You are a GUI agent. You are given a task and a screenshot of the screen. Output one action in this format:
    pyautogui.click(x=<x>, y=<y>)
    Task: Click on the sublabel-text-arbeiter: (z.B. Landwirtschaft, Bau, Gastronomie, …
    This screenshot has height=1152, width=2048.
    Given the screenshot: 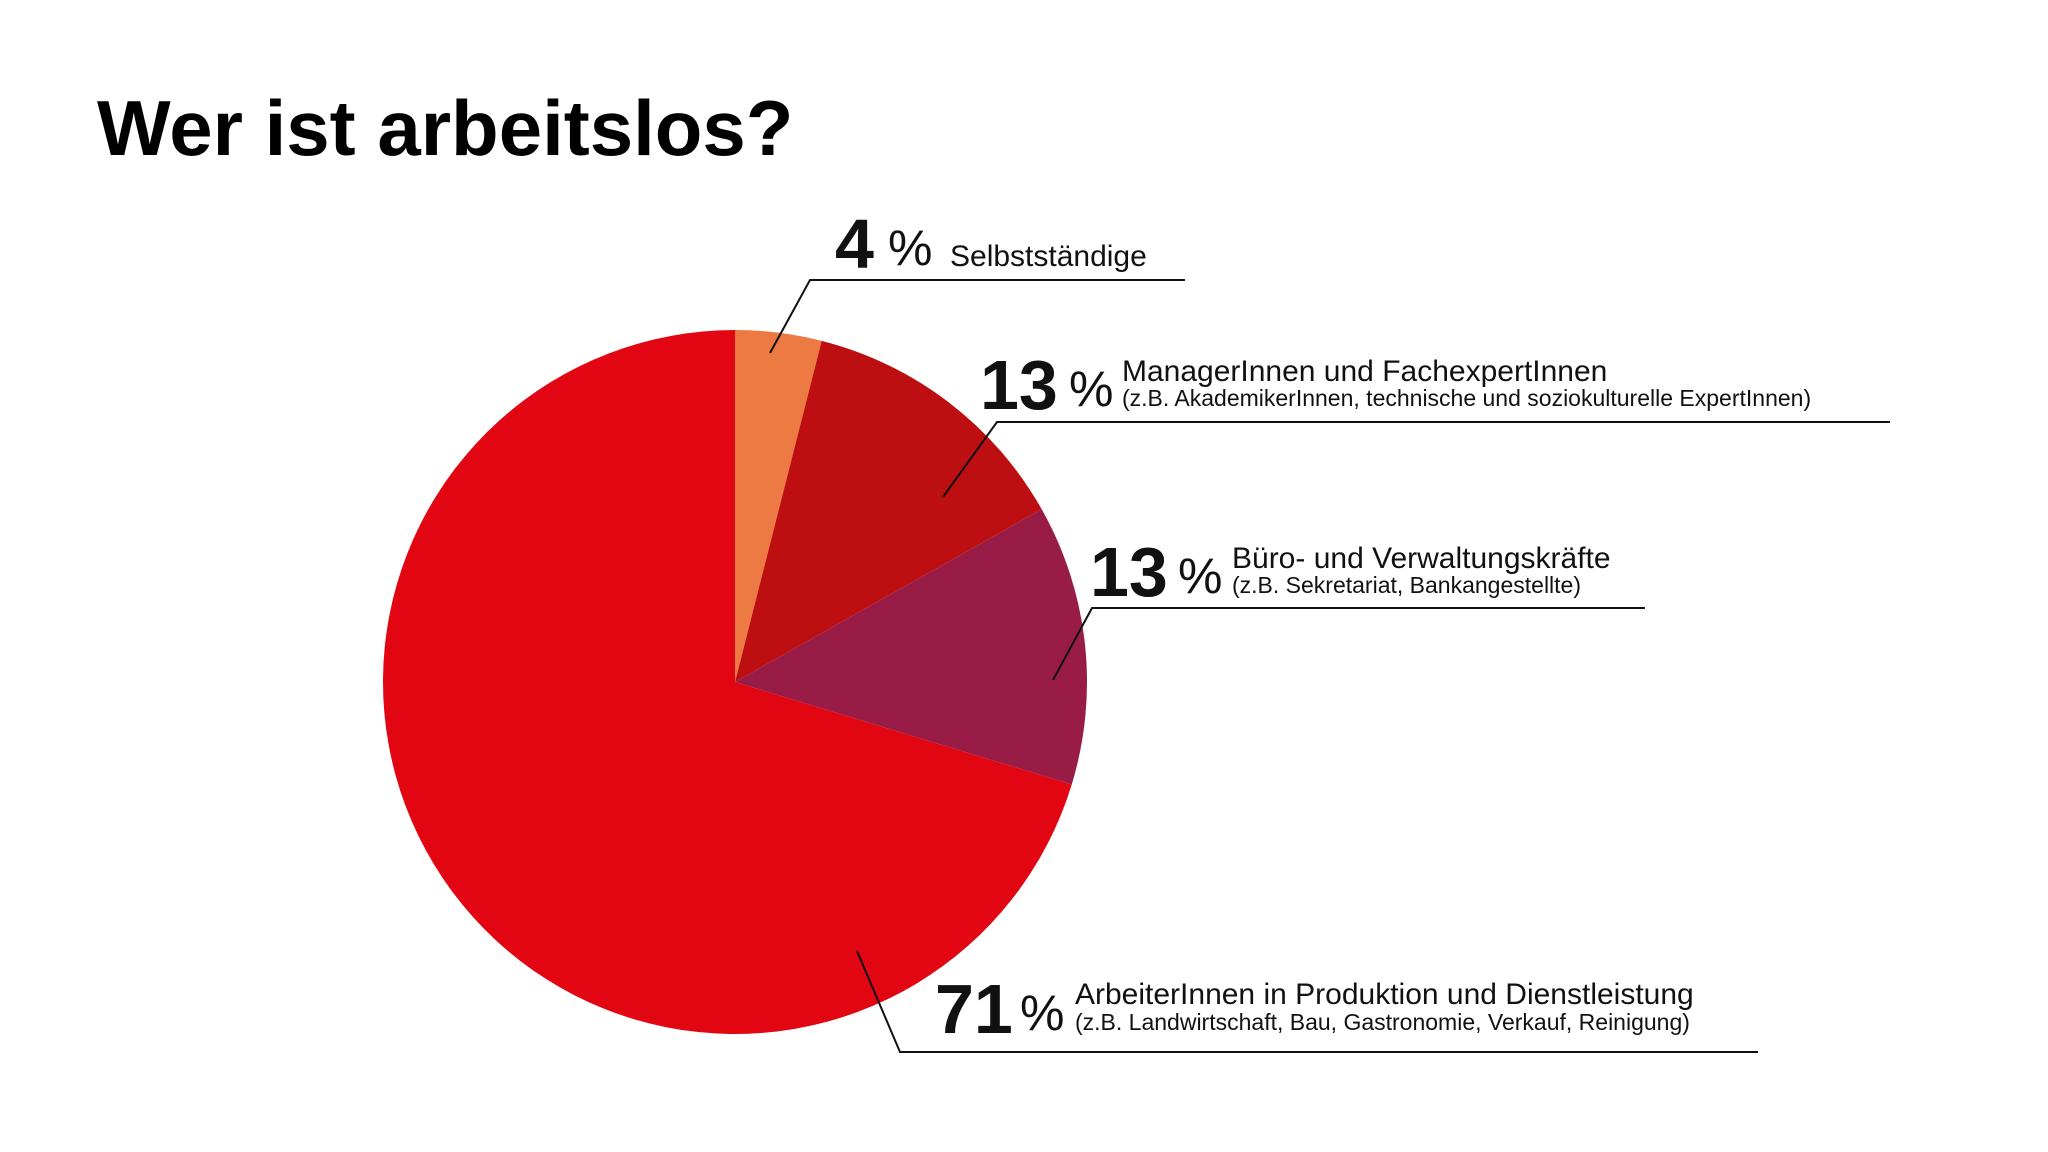 What is the action you would take?
    pyautogui.click(x=1382, y=1022)
    